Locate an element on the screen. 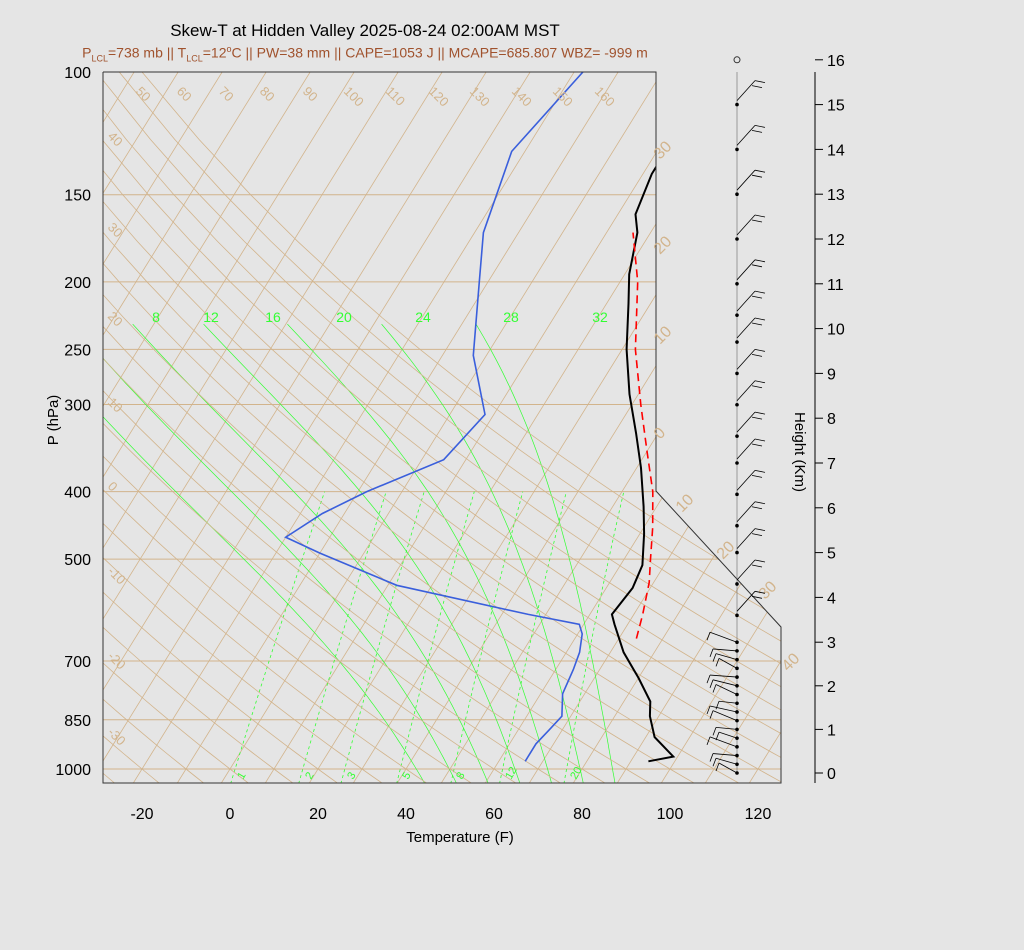 The height and width of the screenshot is (950, 1024). height-tick-label: 15 is located at coordinates (836, 106).